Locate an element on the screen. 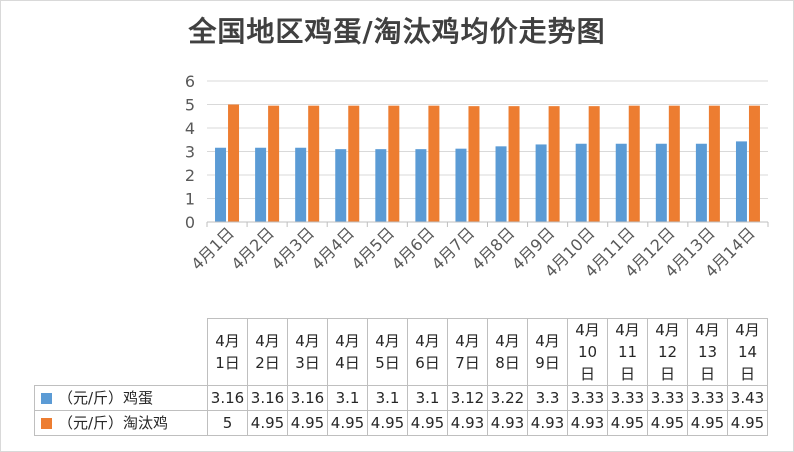 The image size is (794, 452). table-header-label: 4月10日 is located at coordinates (587, 352).